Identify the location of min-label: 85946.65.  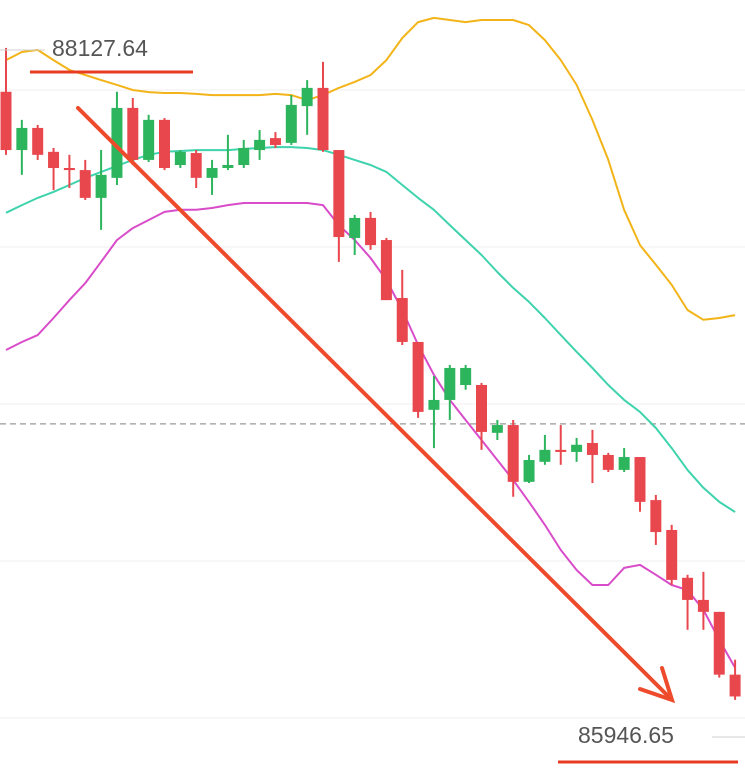
(626, 735).